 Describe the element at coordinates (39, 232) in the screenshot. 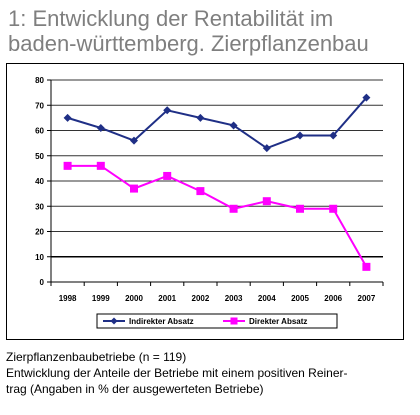

I see `y-tick-label: 20` at that location.